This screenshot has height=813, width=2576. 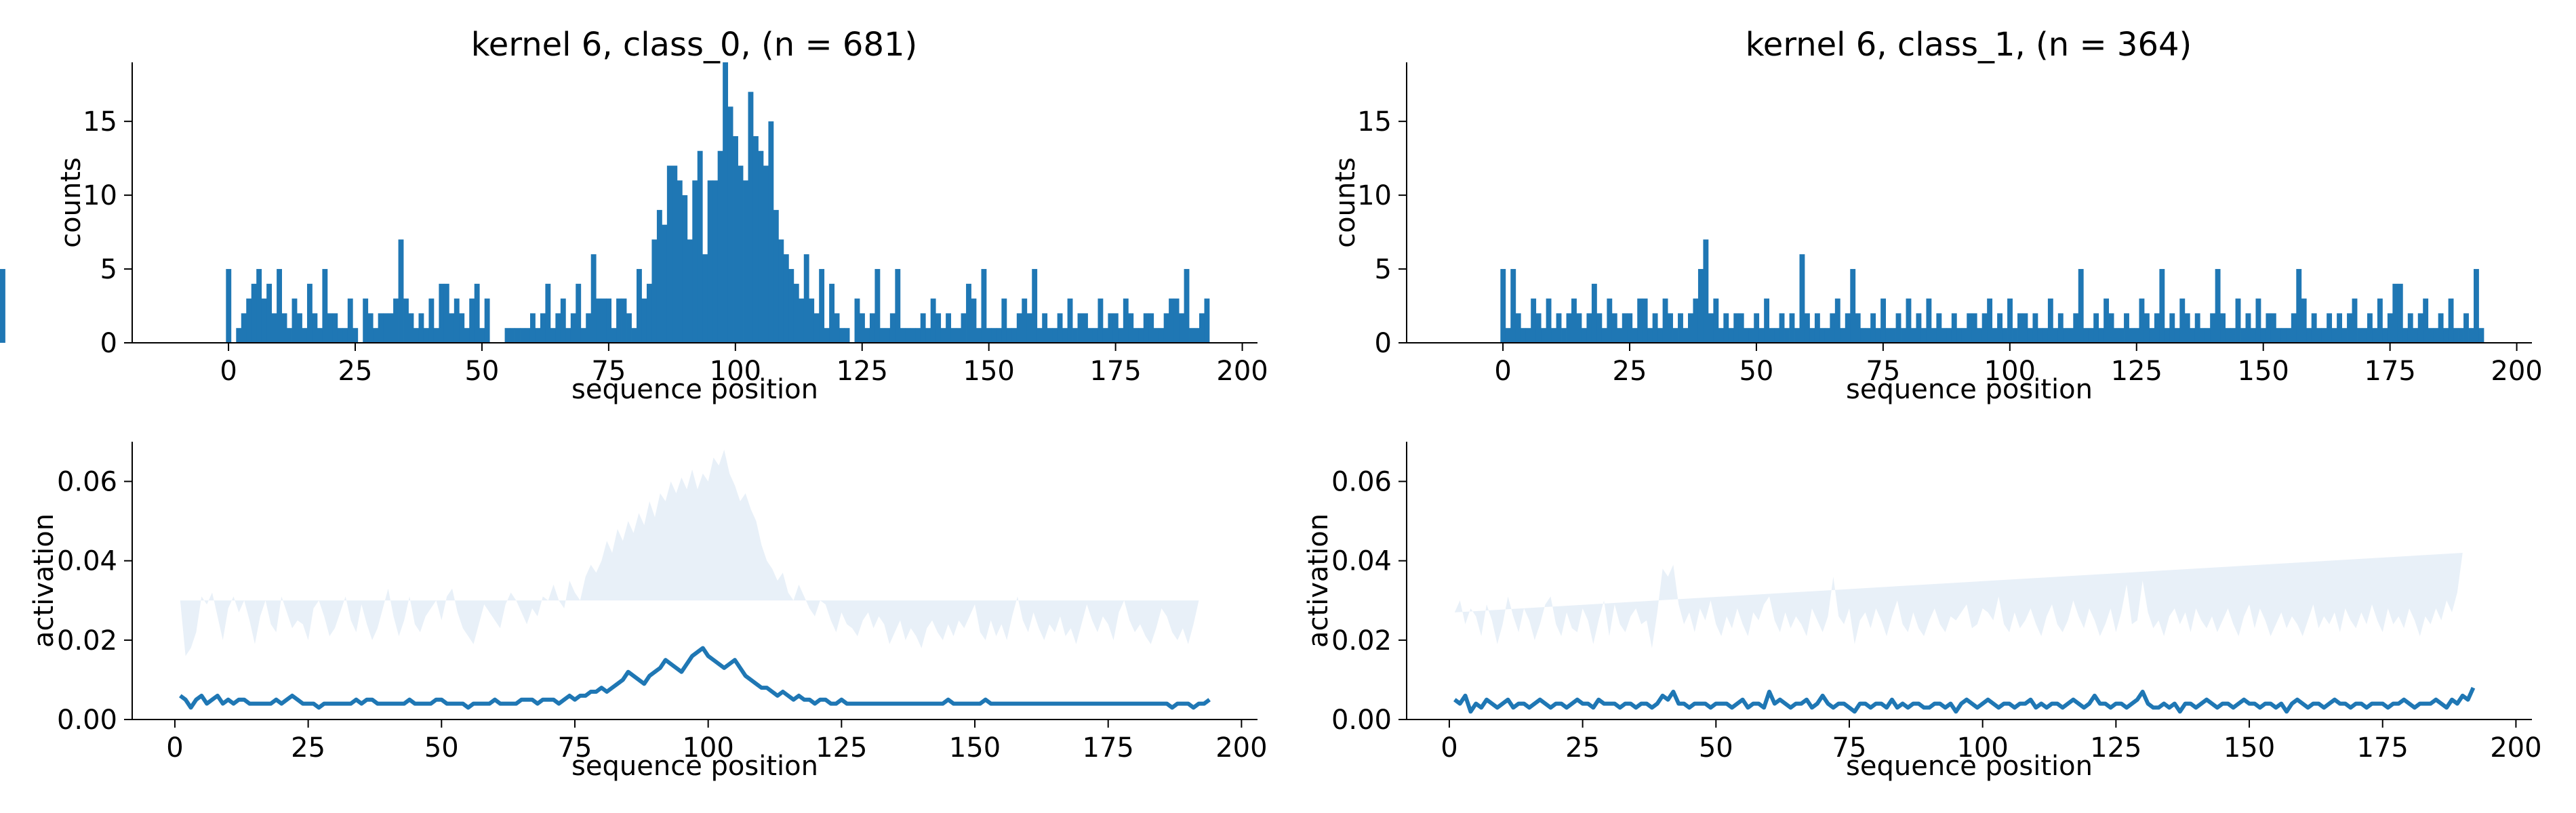 I want to click on x-tick-label: 100, so click(x=1982, y=748).